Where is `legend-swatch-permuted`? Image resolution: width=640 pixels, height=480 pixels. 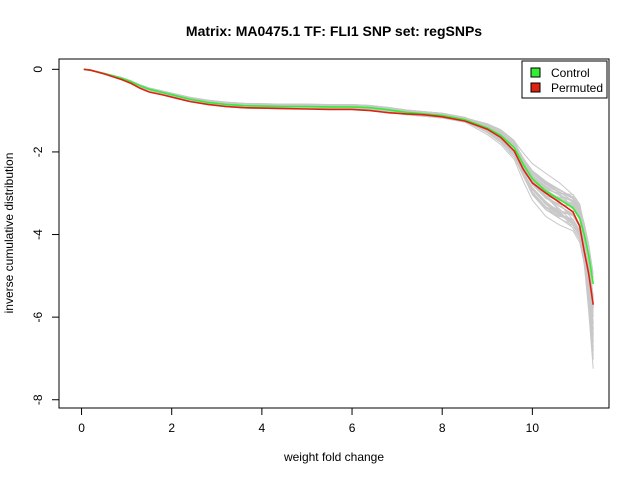 legend-swatch-permuted is located at coordinates (535, 87).